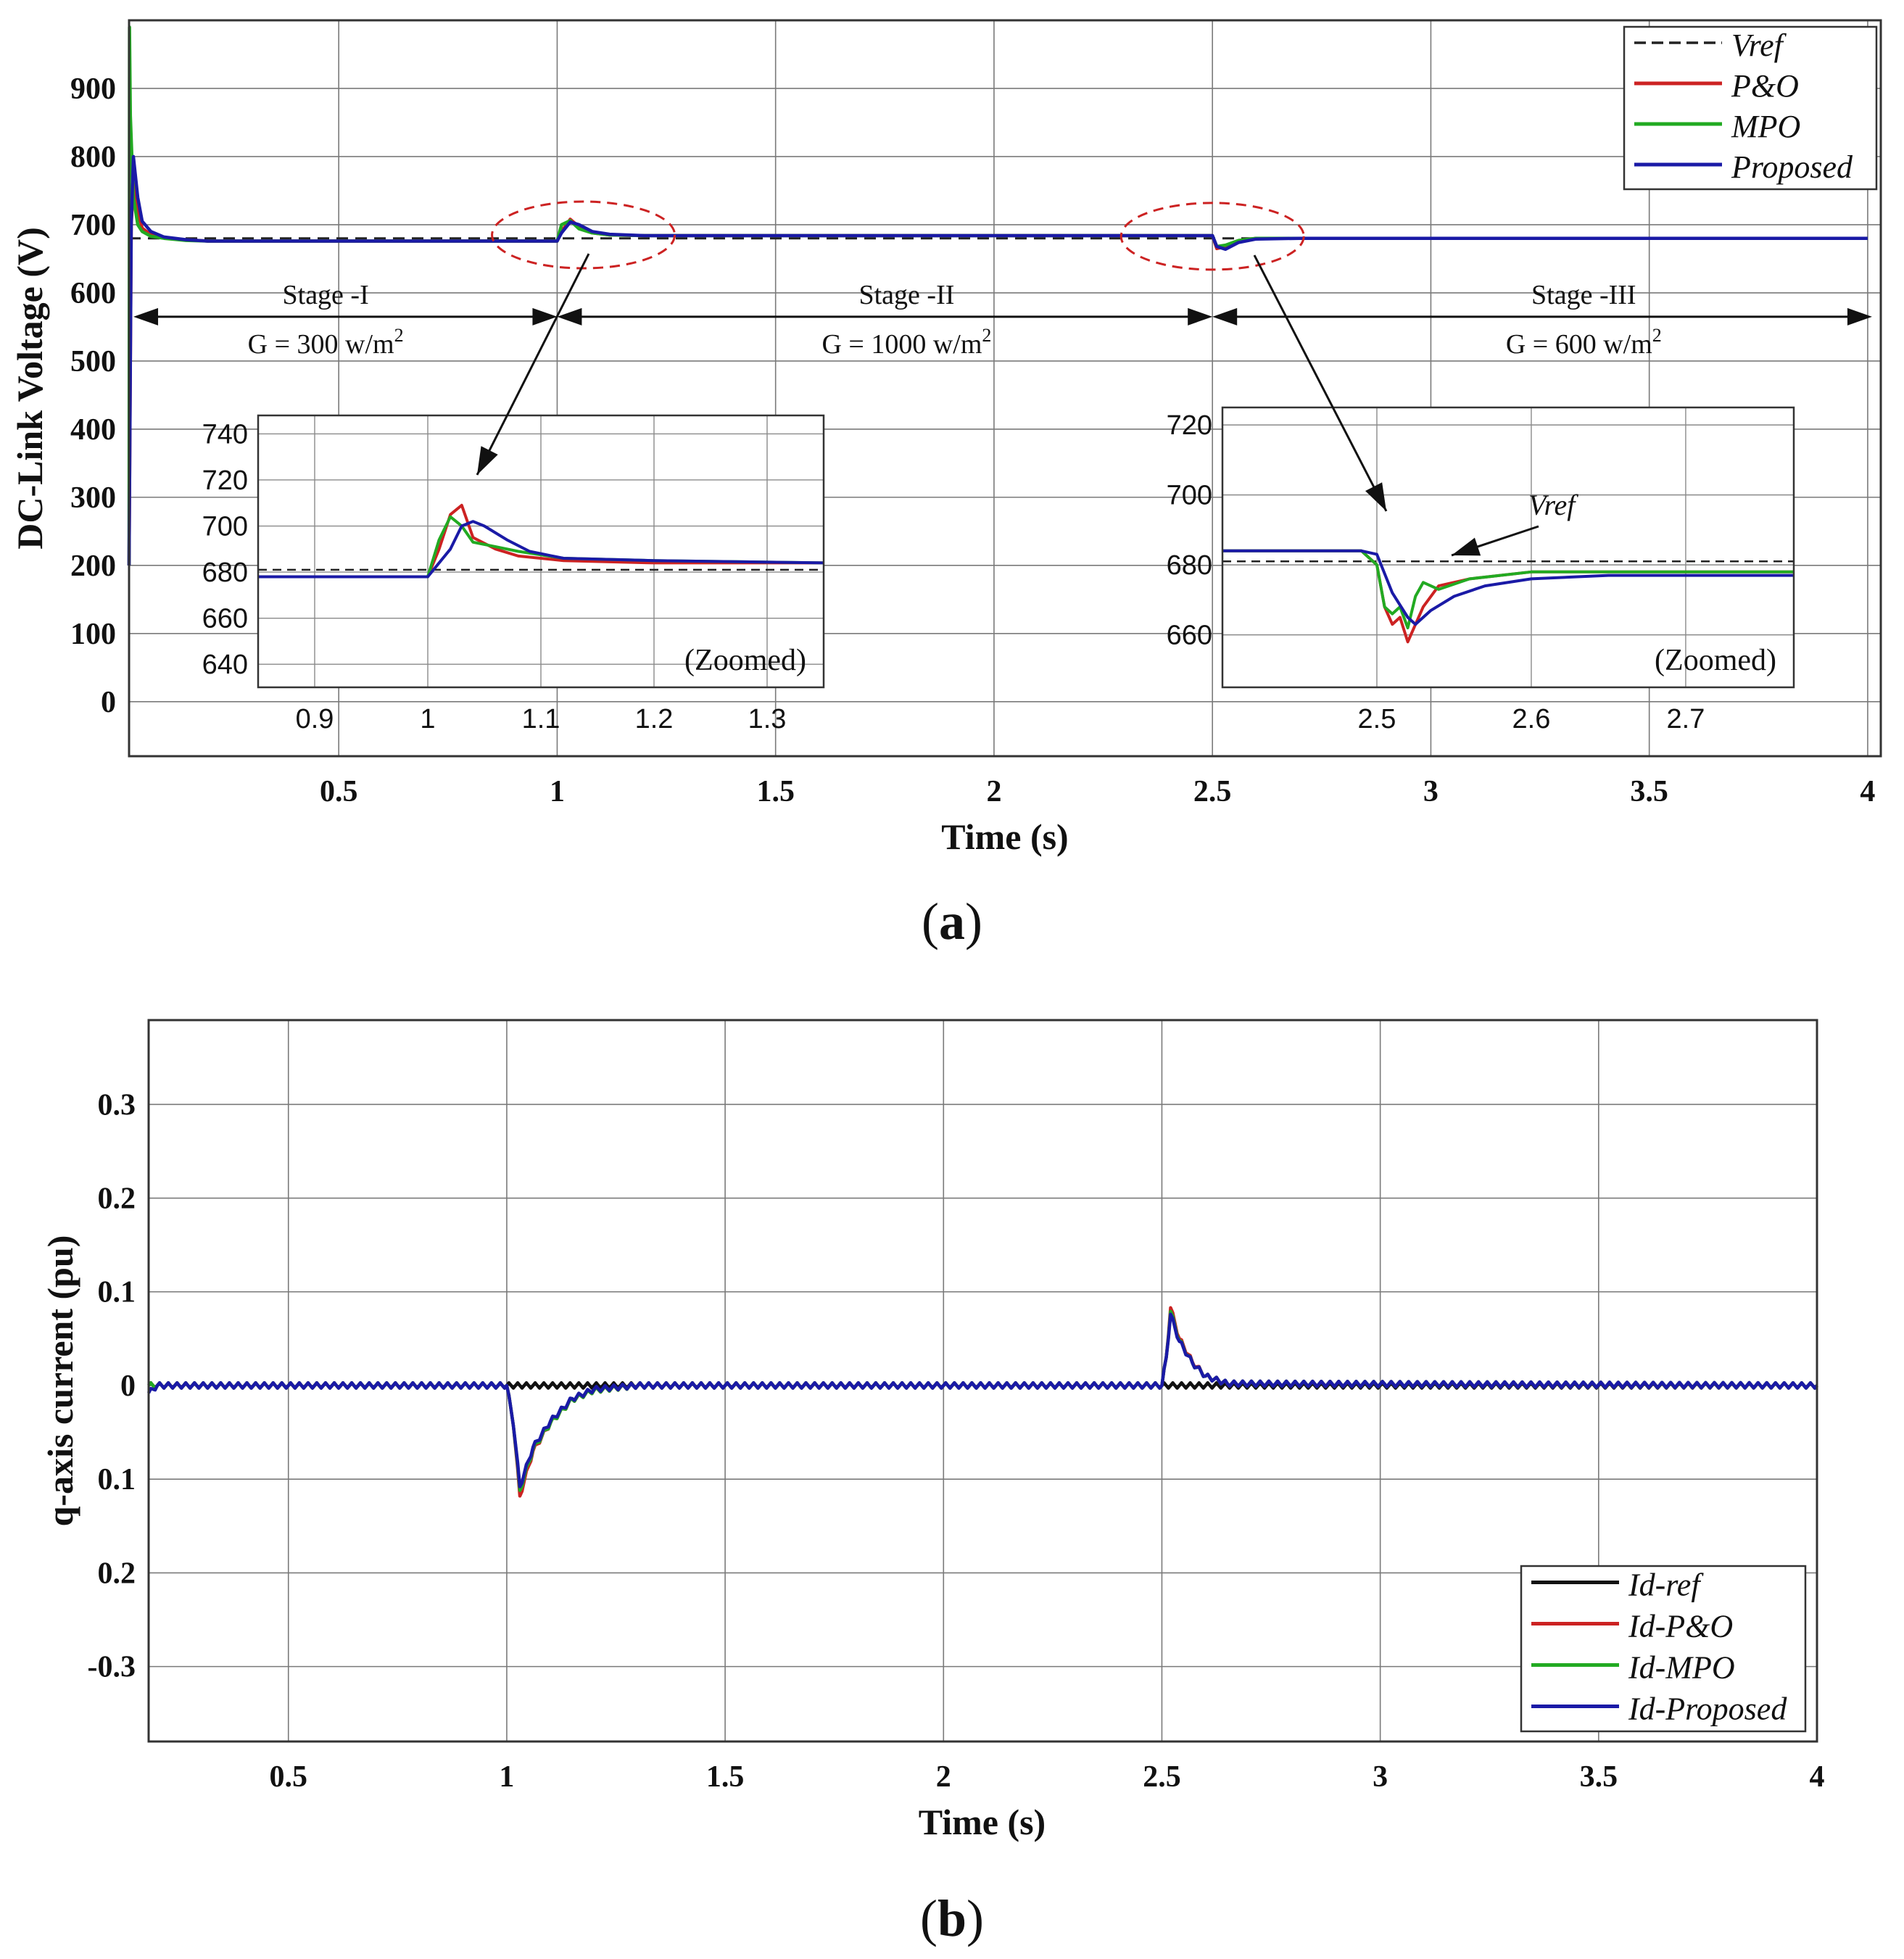 This screenshot has width=1904, height=1959. Describe the element at coordinates (93, 498) in the screenshot. I see `y-tick-label: 300` at that location.